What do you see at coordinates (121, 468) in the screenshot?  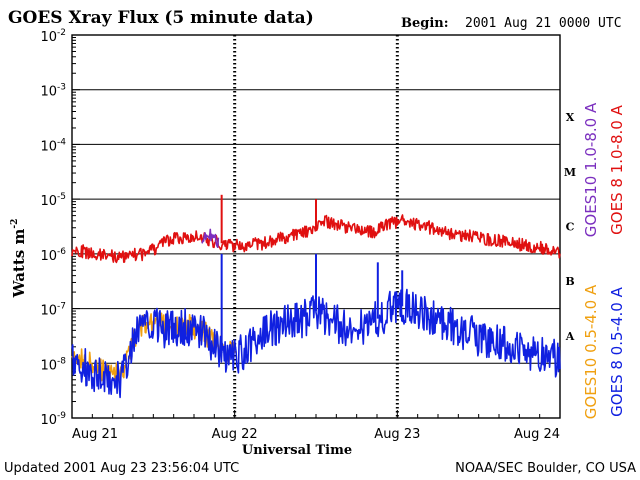 I see `updated-timestamp: Updated 2001 Aug 23 23:56:04 UTC` at bounding box center [121, 468].